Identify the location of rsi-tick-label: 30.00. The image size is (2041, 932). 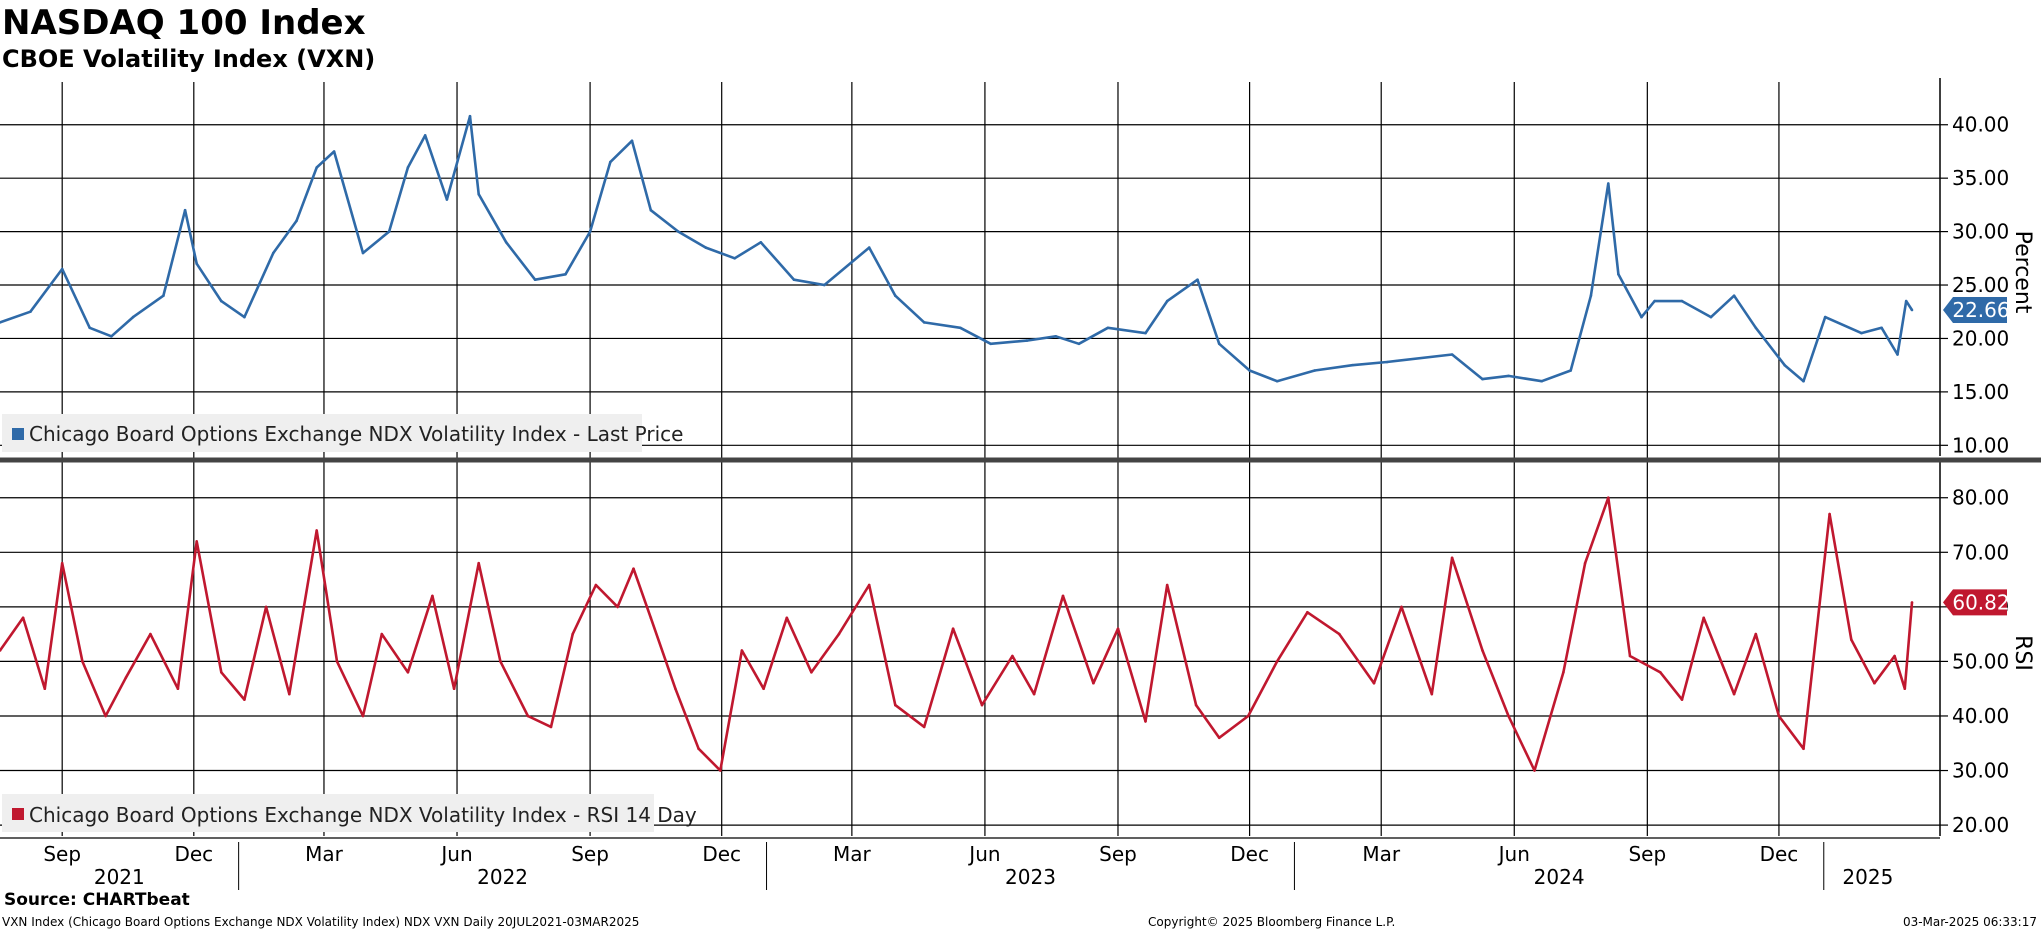
(1980, 771).